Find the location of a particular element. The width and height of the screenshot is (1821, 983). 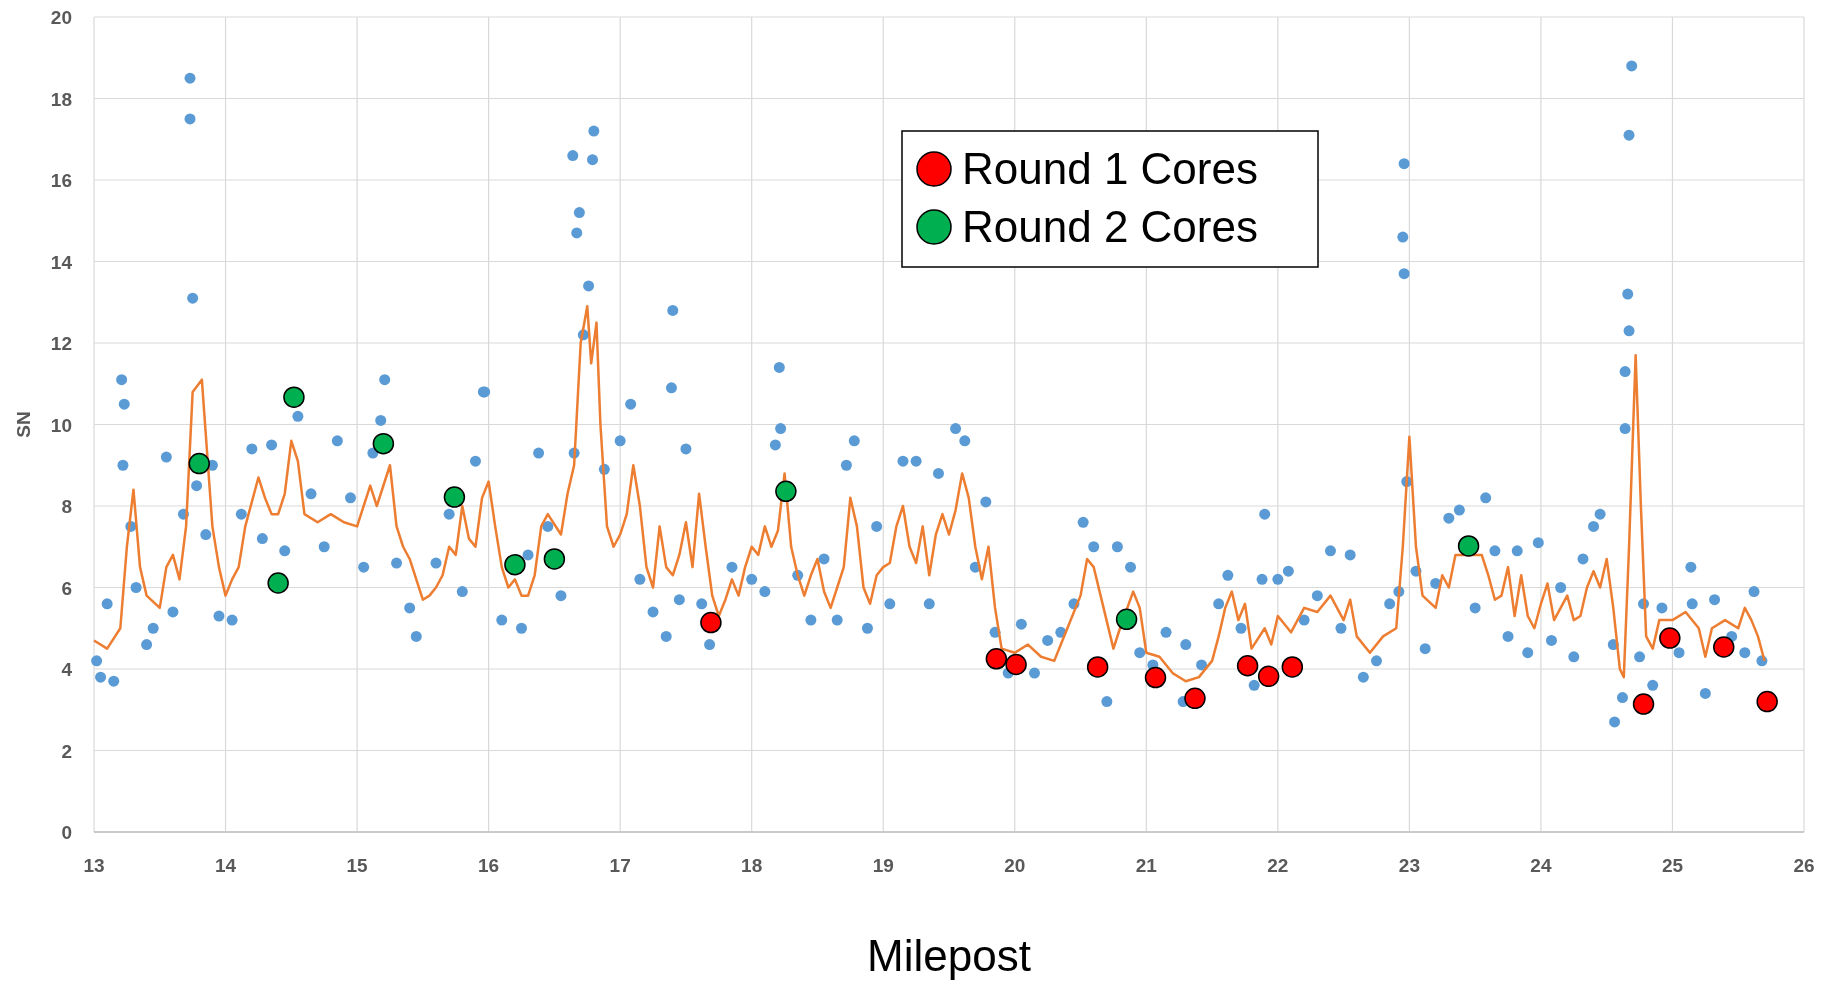

x-tick-label: 26 is located at coordinates (1804, 865).